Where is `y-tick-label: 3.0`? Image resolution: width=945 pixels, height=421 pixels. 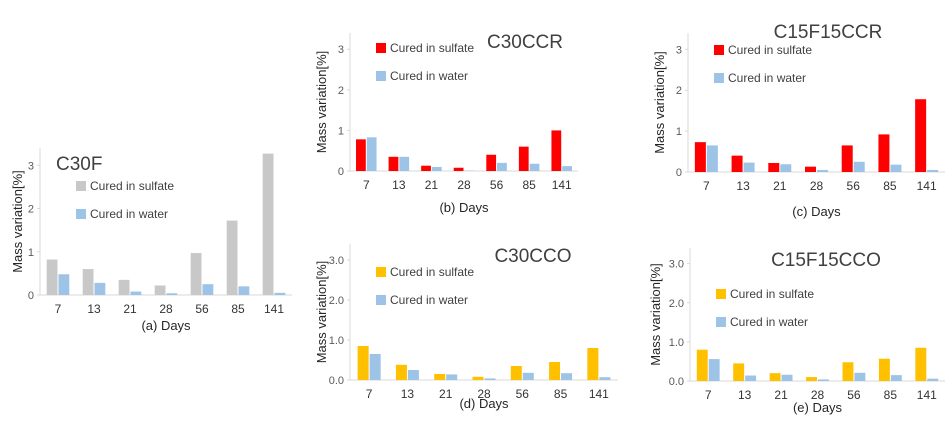
y-tick-label: 3.0 is located at coordinates (676, 265).